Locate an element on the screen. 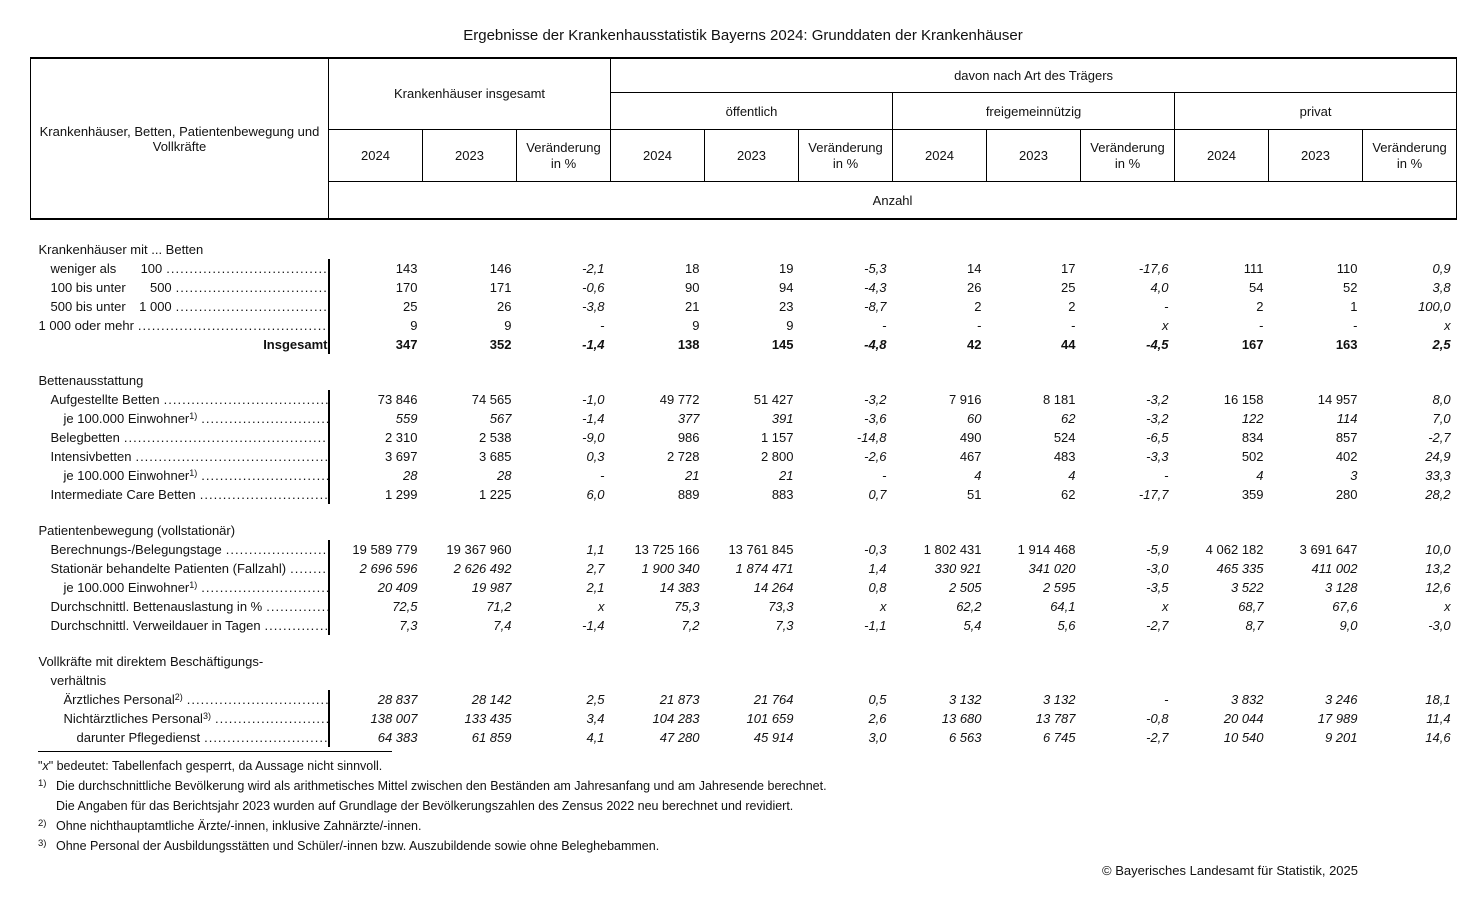 This screenshot has height=908, width=1473. row-label: Belegbetten is located at coordinates (85, 437).